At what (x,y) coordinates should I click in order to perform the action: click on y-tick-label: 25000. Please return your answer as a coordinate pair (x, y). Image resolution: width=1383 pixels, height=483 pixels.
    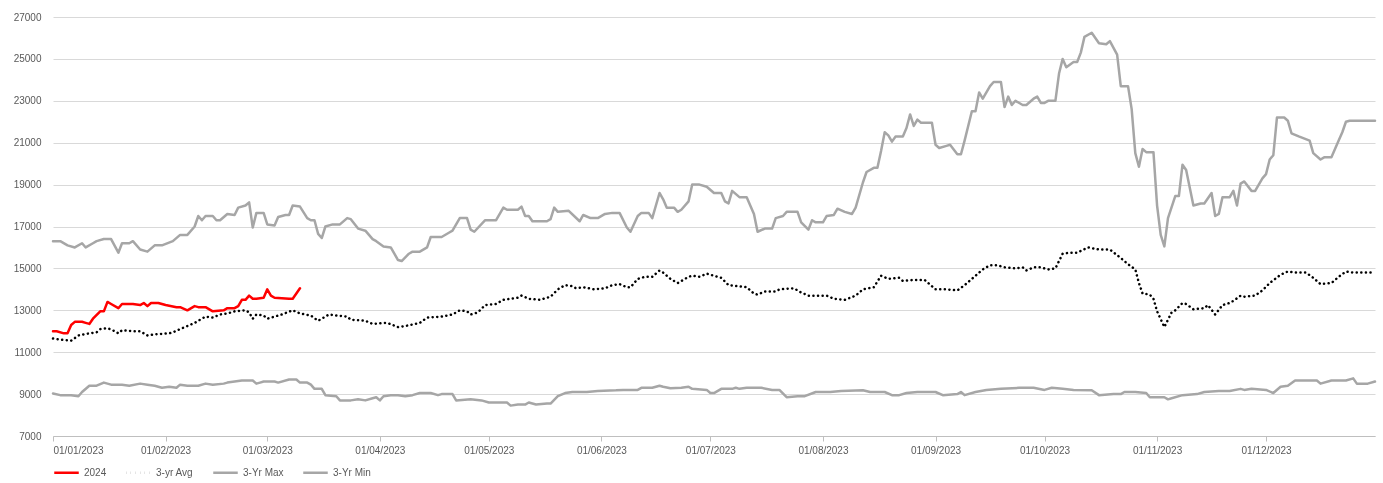
    Looking at the image, I should click on (27, 59).